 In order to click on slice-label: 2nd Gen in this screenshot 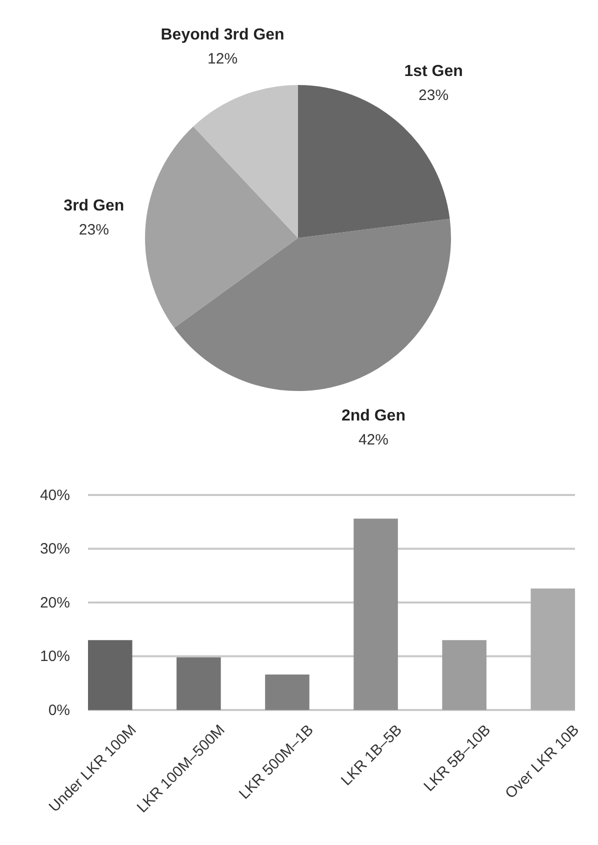, I will do `click(373, 416)`.